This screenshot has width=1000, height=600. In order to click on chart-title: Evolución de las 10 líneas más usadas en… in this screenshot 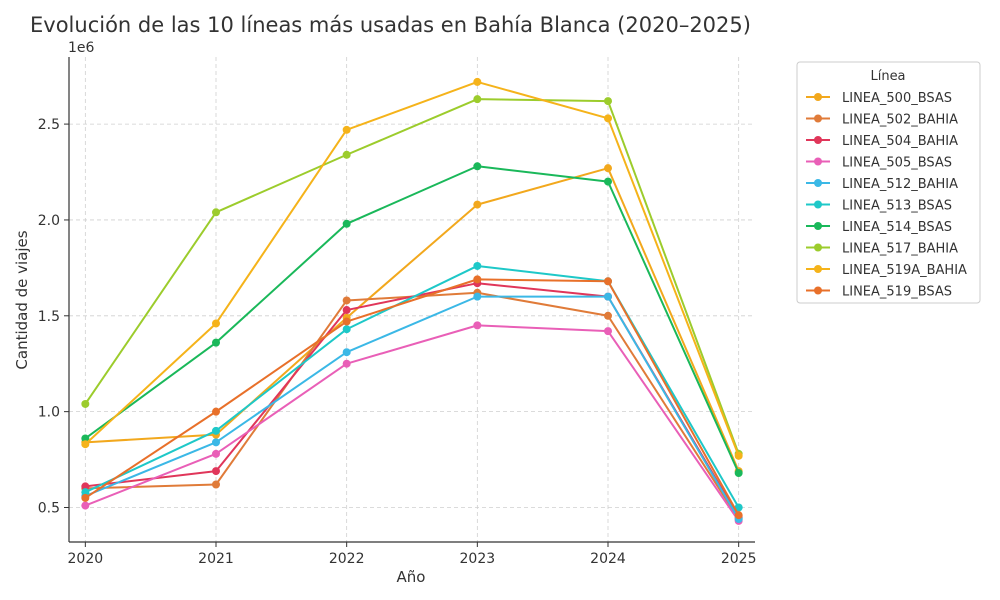, I will do `click(390, 25)`.